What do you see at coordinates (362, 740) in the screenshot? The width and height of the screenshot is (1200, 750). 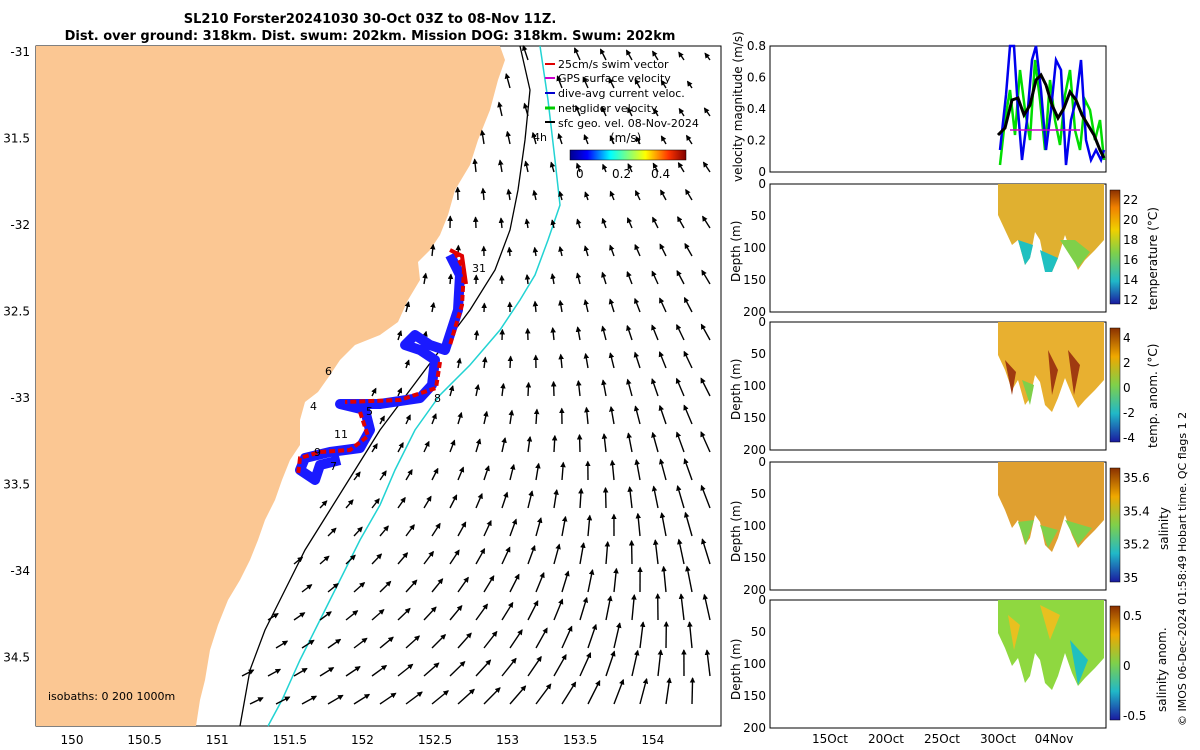 I see `lon-tick-4: 152` at bounding box center [362, 740].